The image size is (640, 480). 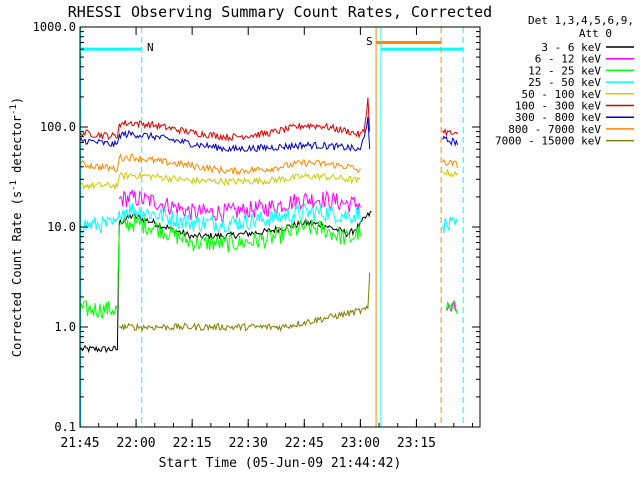 What do you see at coordinates (54, 27) in the screenshot?
I see `y-tick-label: 1000.0` at bounding box center [54, 27].